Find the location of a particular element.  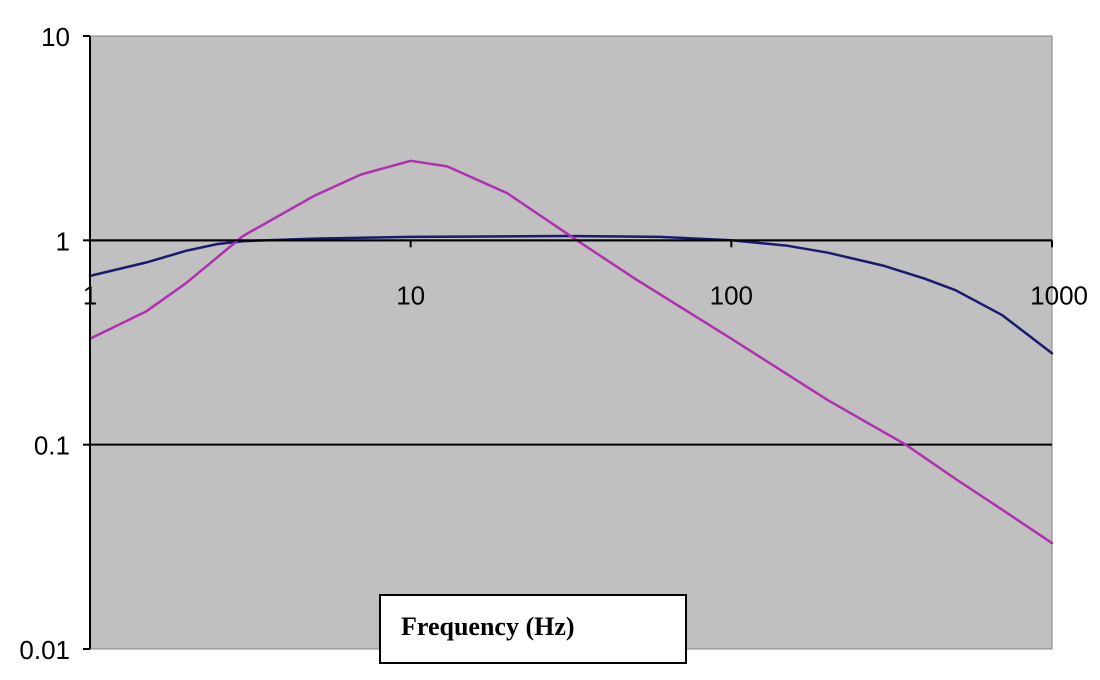

y-tick-label-3: 0.01 is located at coordinates (44, 650).